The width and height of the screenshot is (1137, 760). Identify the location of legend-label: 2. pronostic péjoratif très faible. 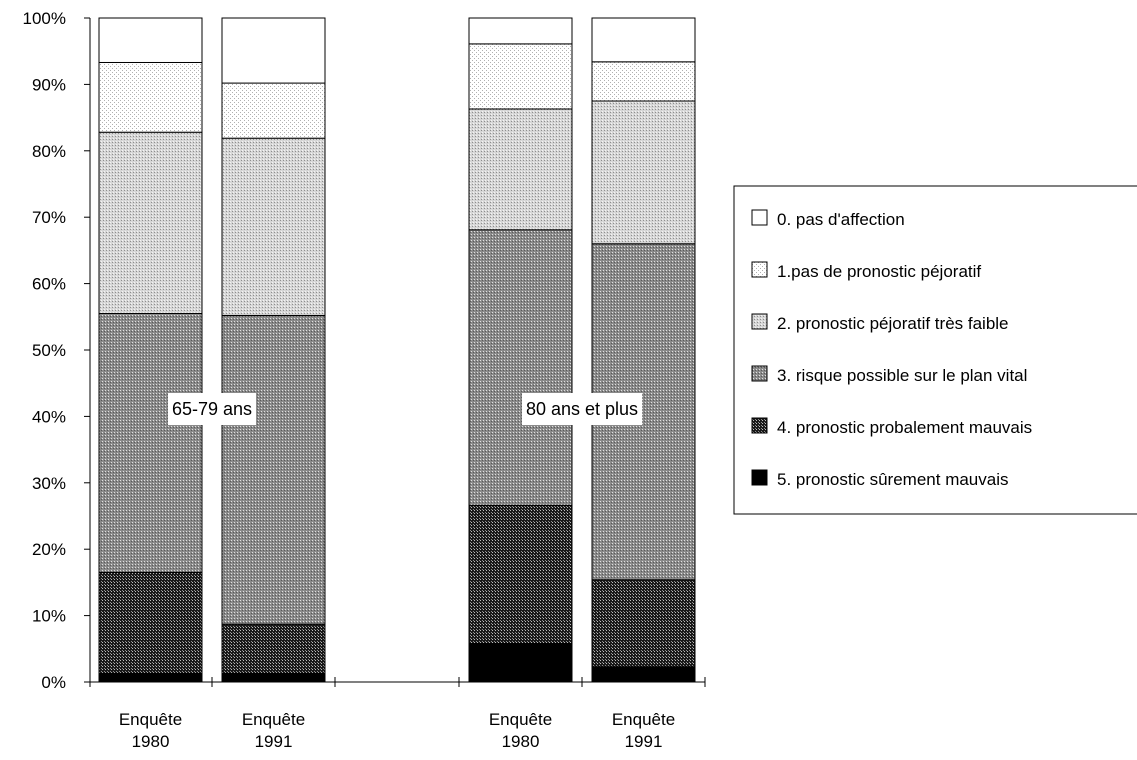
(893, 323).